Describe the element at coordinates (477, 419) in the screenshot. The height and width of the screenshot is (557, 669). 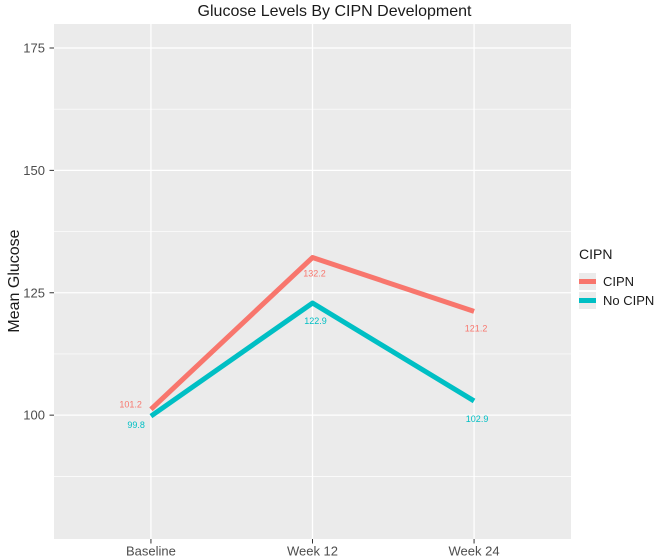
I see `point-label: 102.9` at that location.